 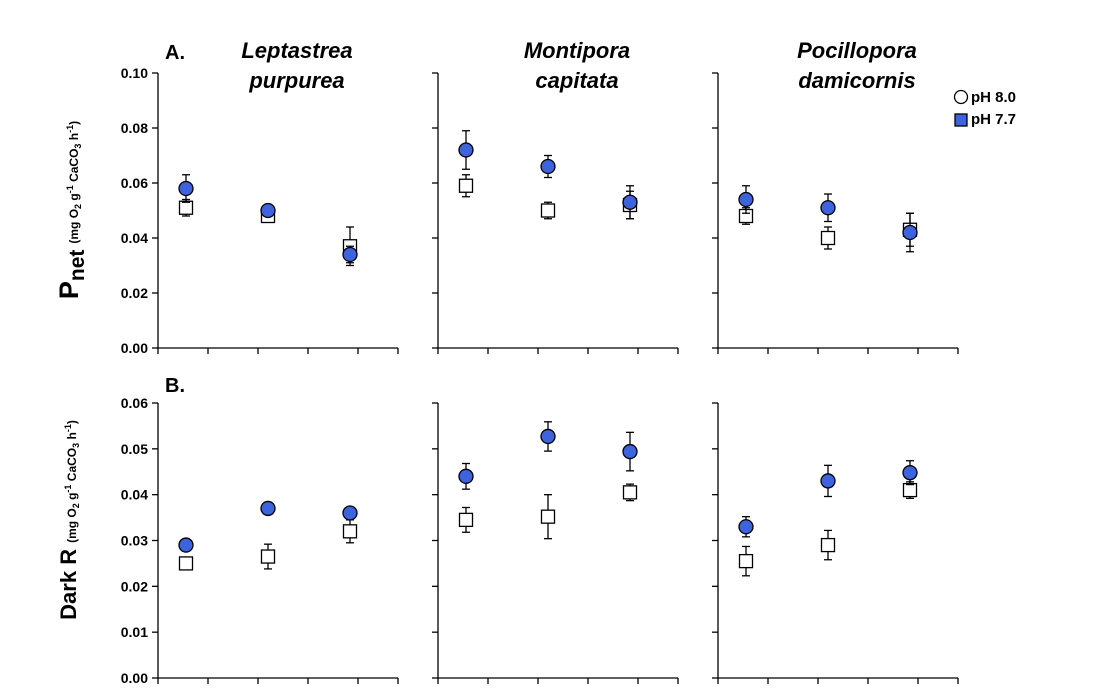 What do you see at coordinates (72, 481) in the screenshot?
I see `y-axis-b-units: (mg O2 g-1 CaCO3 h-1)` at bounding box center [72, 481].